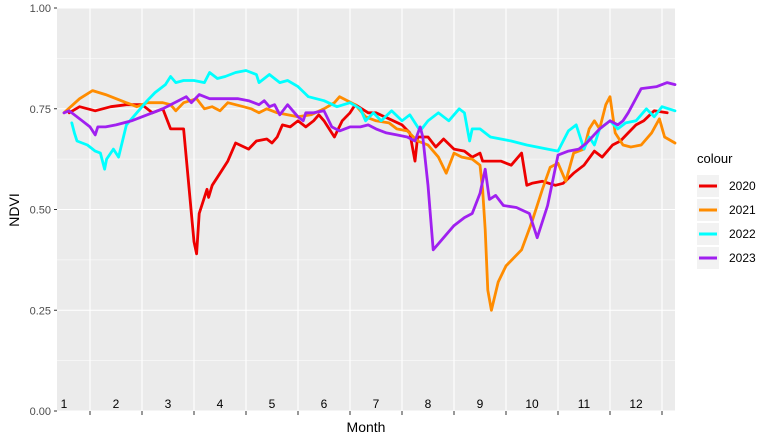 The image size is (773, 442). Describe the element at coordinates (14, 209) in the screenshot. I see `y-axis-title: NDVI` at that location.